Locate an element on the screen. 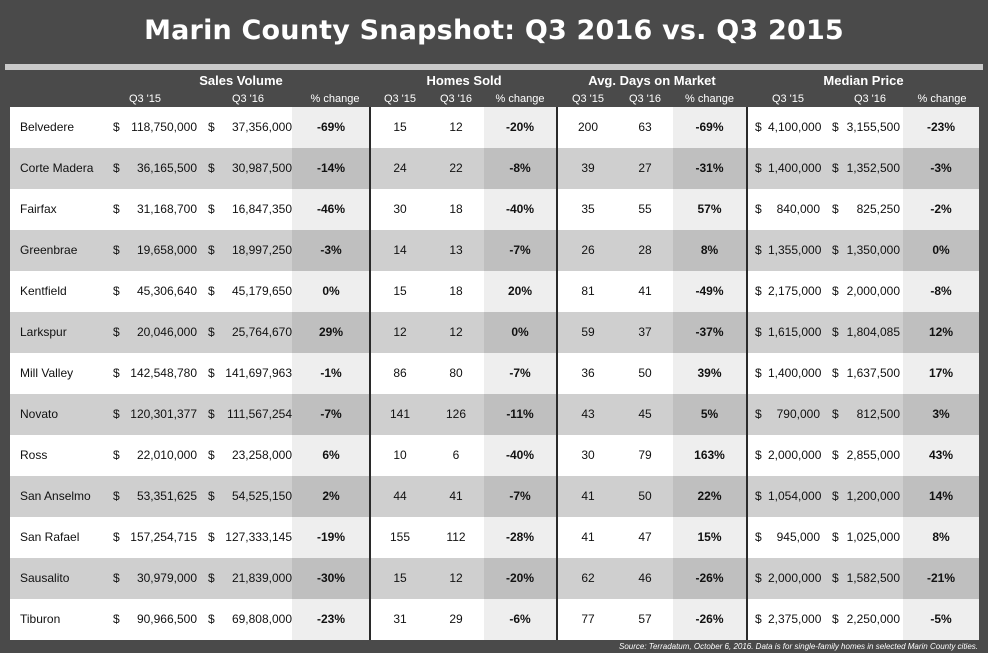 The height and width of the screenshot is (653, 988). value-cell: 86 is located at coordinates (400, 373).